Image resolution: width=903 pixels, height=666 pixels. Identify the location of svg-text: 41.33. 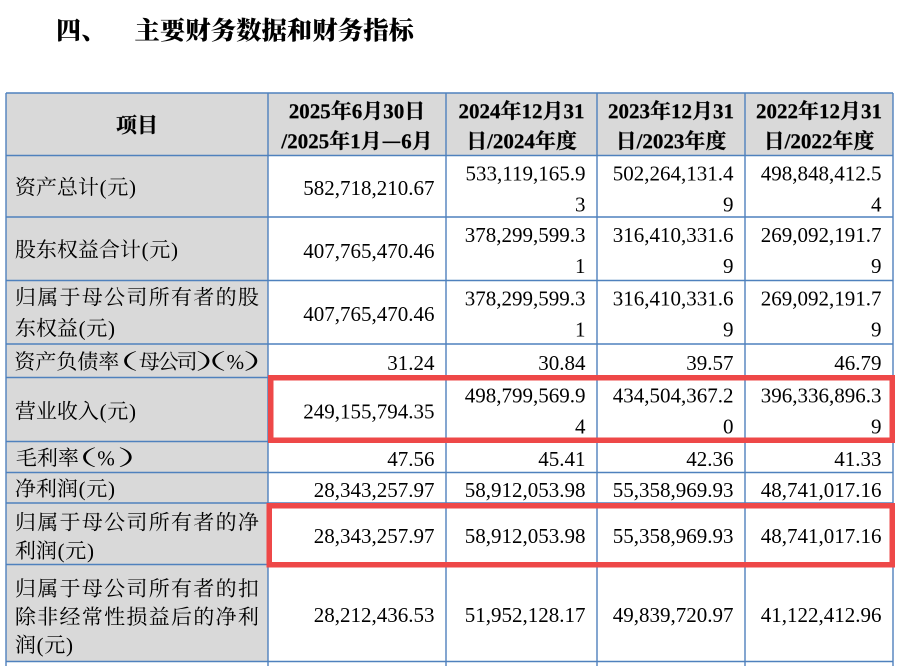
(857, 459).